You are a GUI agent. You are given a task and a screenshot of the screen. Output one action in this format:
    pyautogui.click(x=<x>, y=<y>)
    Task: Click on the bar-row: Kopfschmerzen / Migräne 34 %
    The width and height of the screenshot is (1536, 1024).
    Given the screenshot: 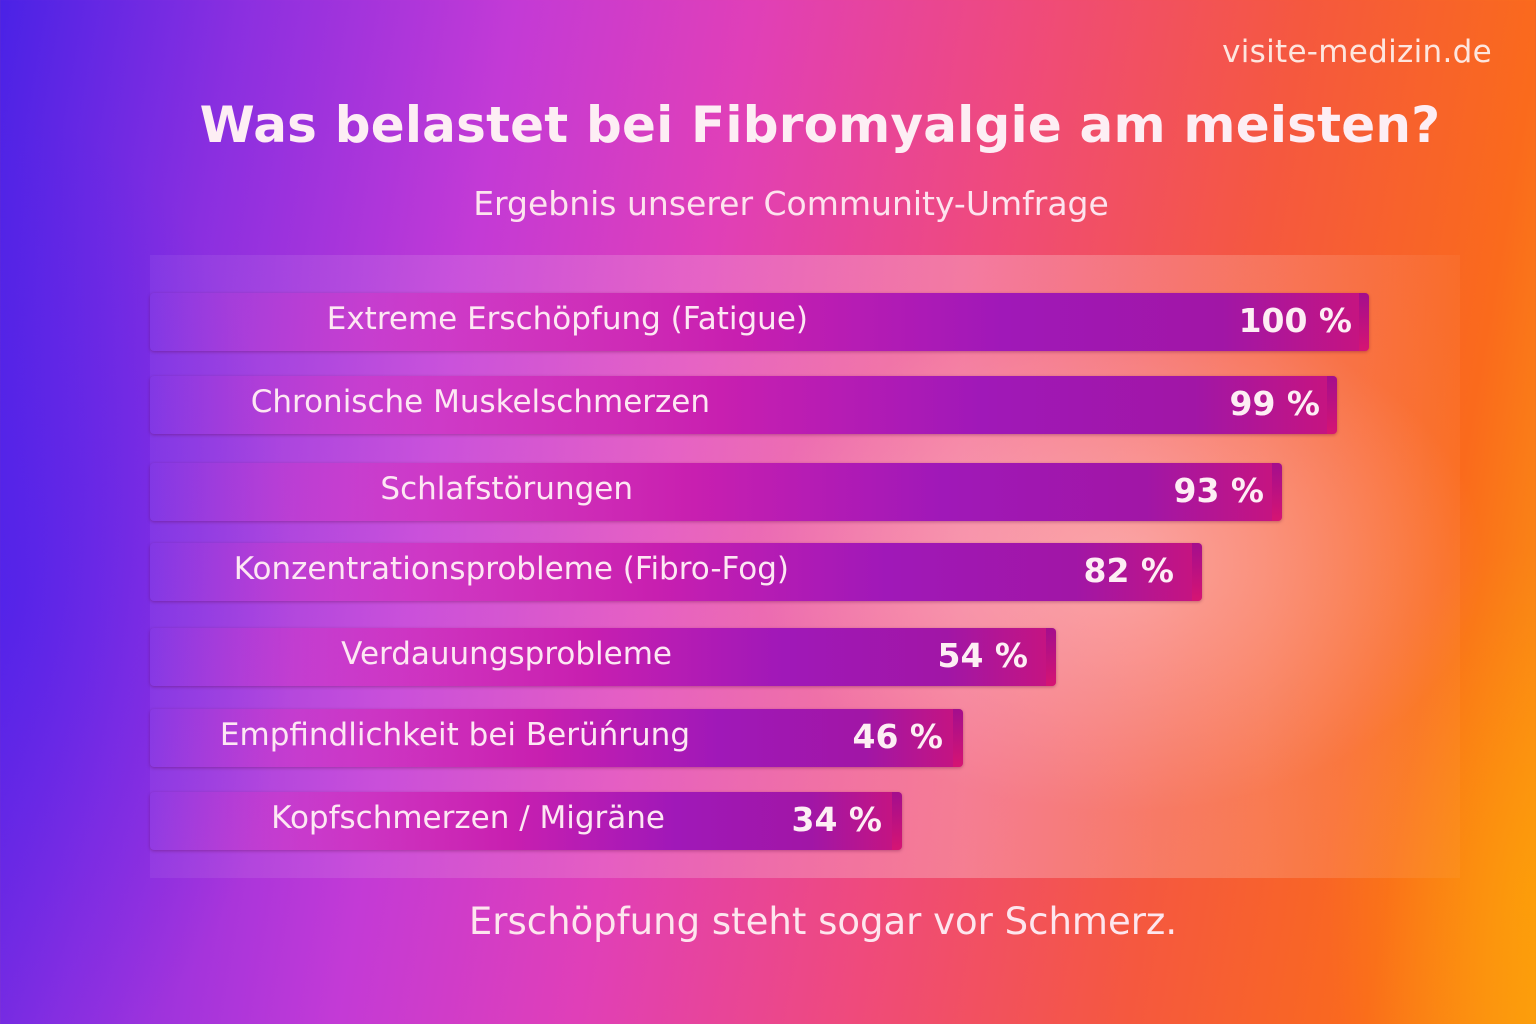 What is the action you would take?
    pyautogui.click(x=768, y=821)
    